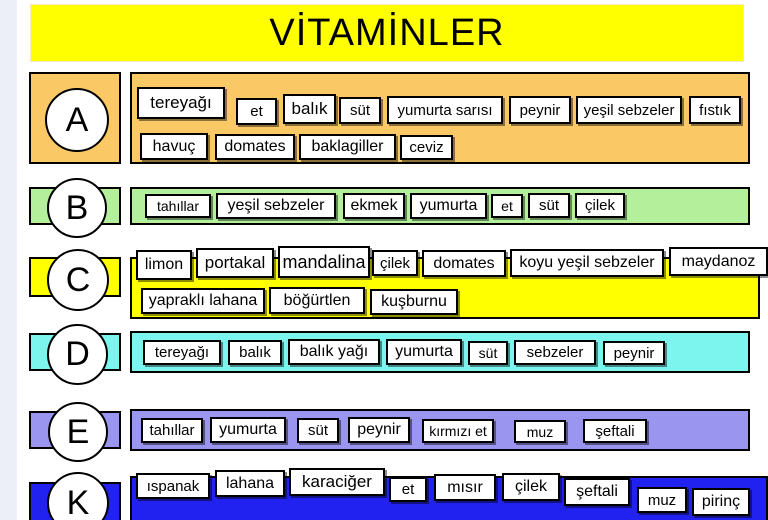 The width and height of the screenshot is (768, 520). I want to click on vitamin-c-letter-label: C, so click(78, 279).